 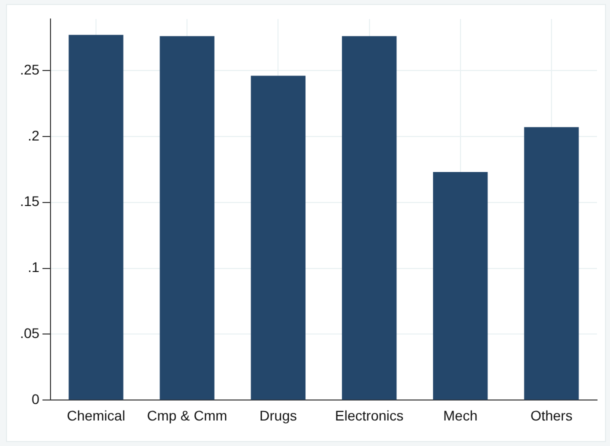 What do you see at coordinates (369, 415) in the screenshot?
I see `x-tick-label: Electronics` at bounding box center [369, 415].